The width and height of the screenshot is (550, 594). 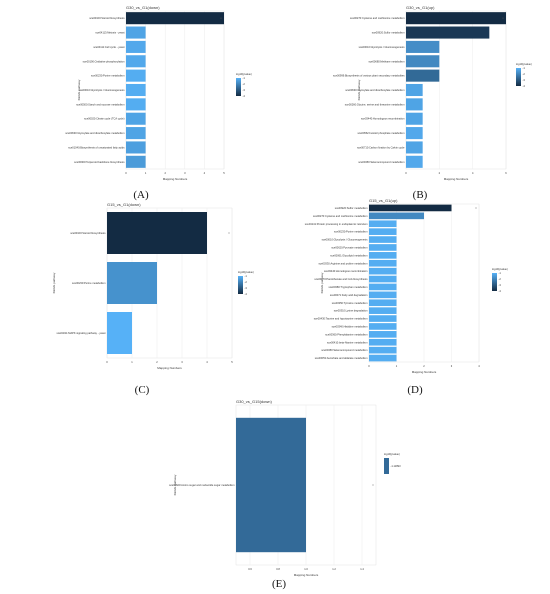 What do you see at coordinates (362, 569) in the screenshot?
I see `x-tick-label: 1.4` at bounding box center [362, 569].